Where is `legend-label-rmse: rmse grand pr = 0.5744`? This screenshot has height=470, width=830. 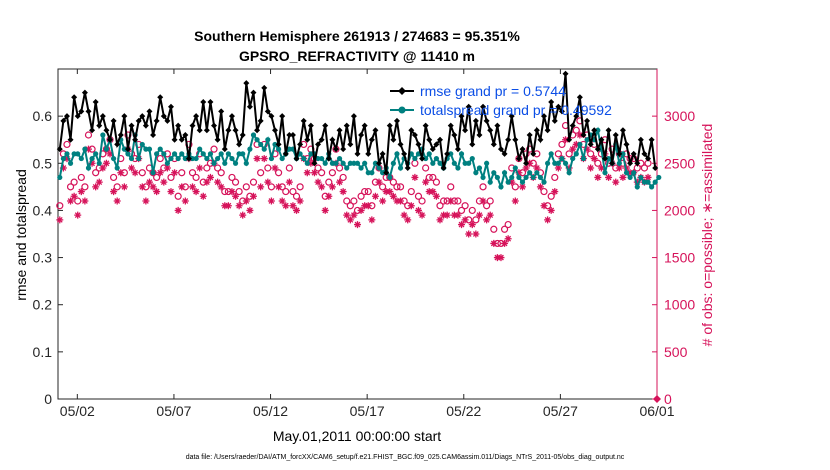
legend-label-rmse: rmse grand pr = 0.5744 is located at coordinates (493, 91).